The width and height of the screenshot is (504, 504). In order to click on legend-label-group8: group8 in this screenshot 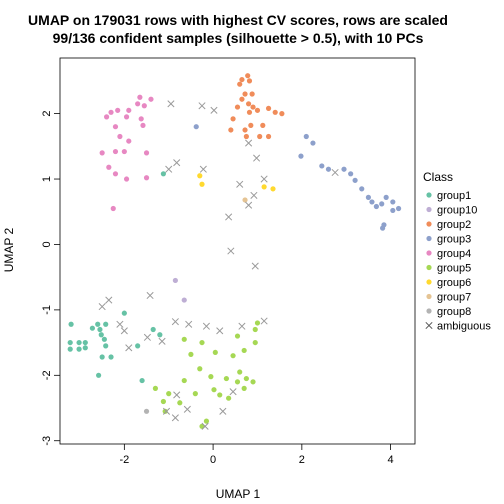, I will do `click(454, 312)`.